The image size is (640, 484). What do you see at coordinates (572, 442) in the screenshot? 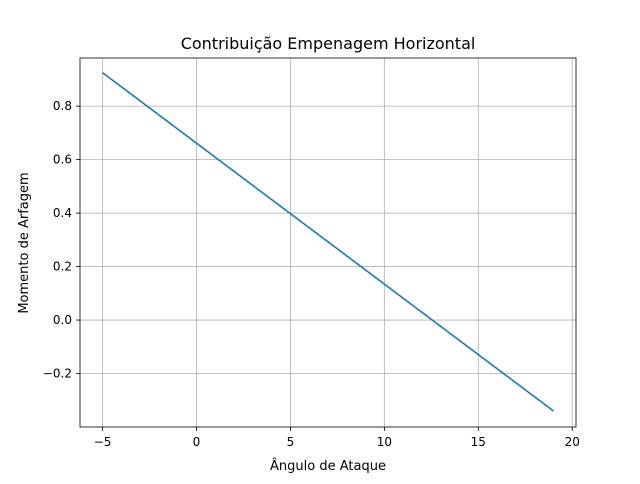
I see `x-tick-label: 20` at bounding box center [572, 442].